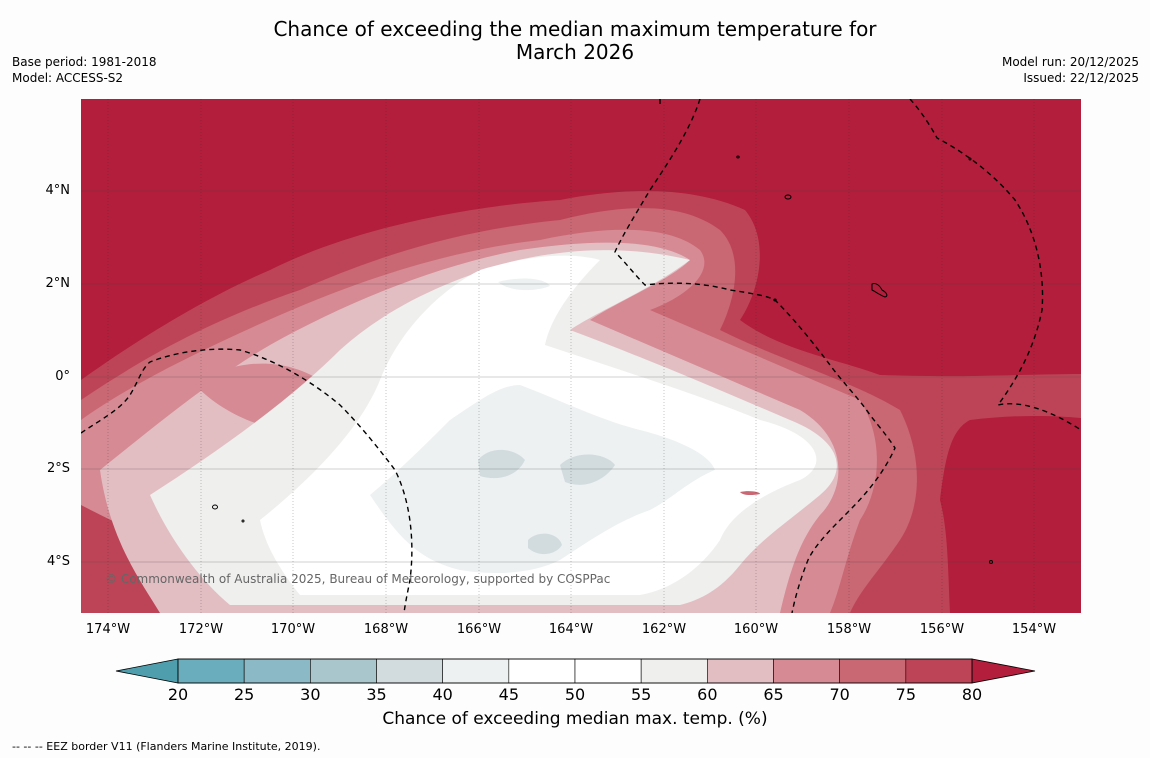 This screenshot has width=1150, height=758. I want to click on lon-label-166w: 166°W, so click(479, 629).